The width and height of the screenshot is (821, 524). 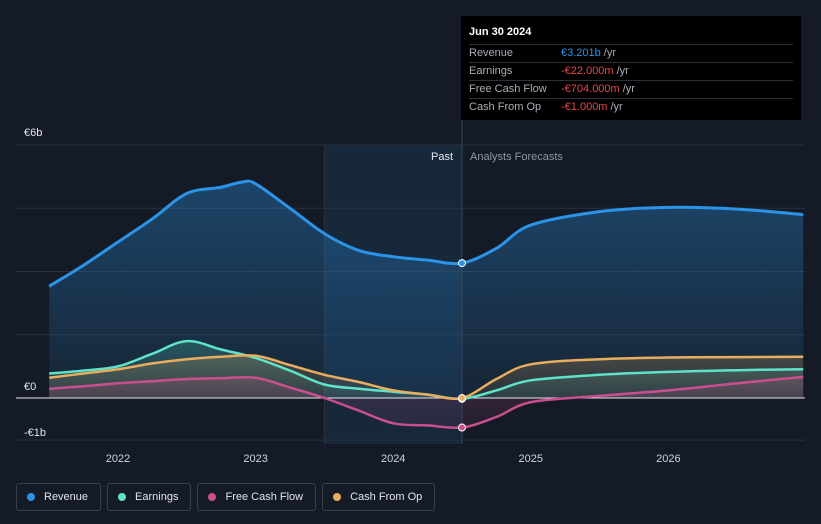 What do you see at coordinates (264, 497) in the screenshot?
I see `legend-label: Free Cash Flow` at bounding box center [264, 497].